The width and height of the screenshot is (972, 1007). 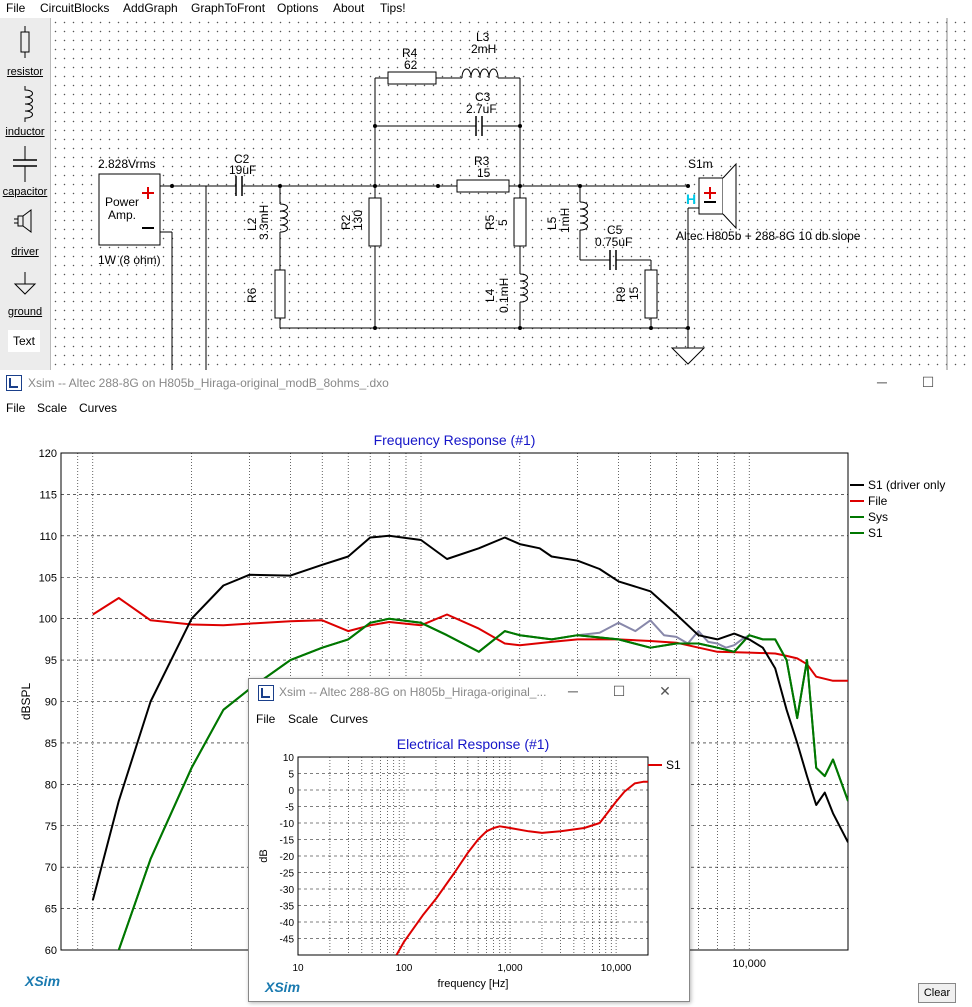 I want to click on clear-button: Clear, so click(x=937, y=993).